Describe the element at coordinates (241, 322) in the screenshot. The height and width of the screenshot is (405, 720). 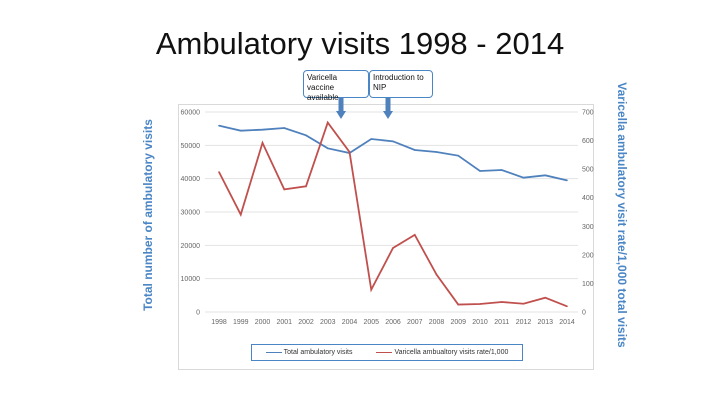
I see `x-tick-label: 1999` at that location.